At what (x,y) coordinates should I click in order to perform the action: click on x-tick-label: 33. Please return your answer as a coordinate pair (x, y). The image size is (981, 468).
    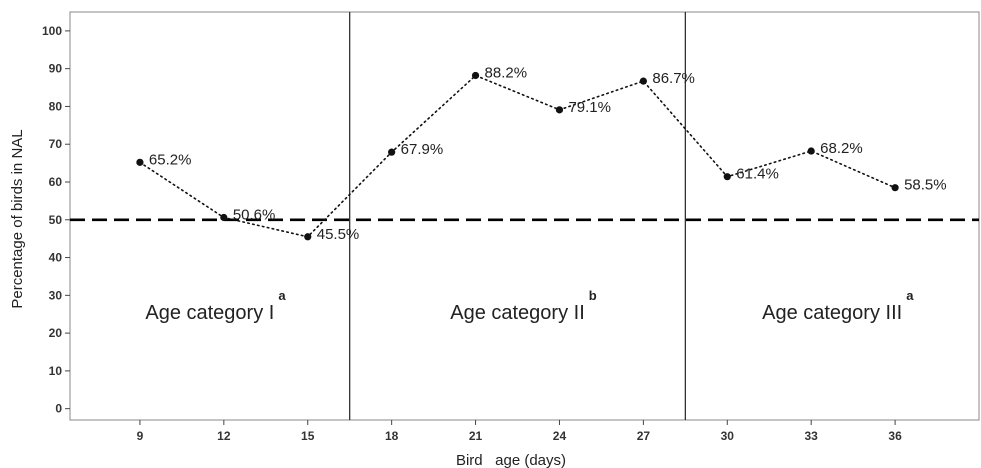
    Looking at the image, I should click on (812, 436).